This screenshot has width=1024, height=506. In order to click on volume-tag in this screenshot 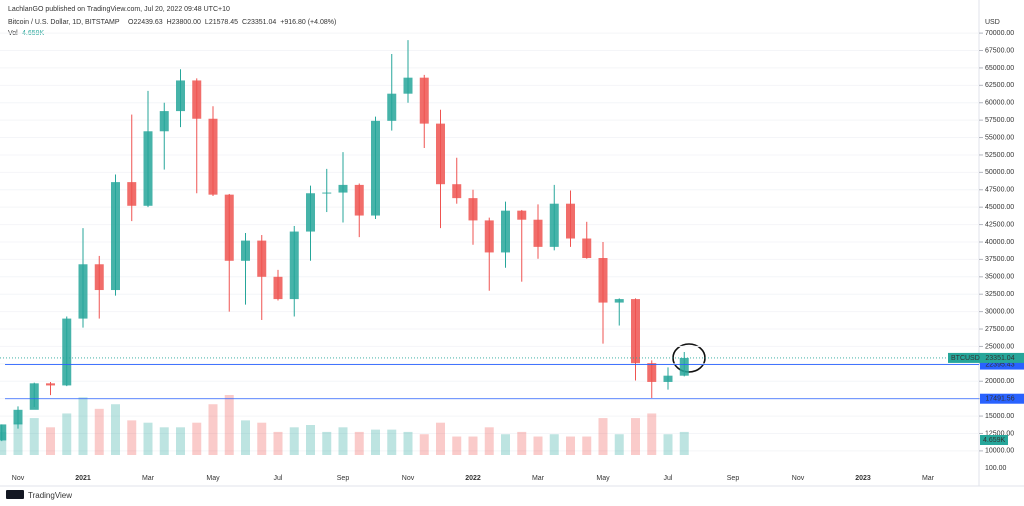, I will do `click(994, 440)`.